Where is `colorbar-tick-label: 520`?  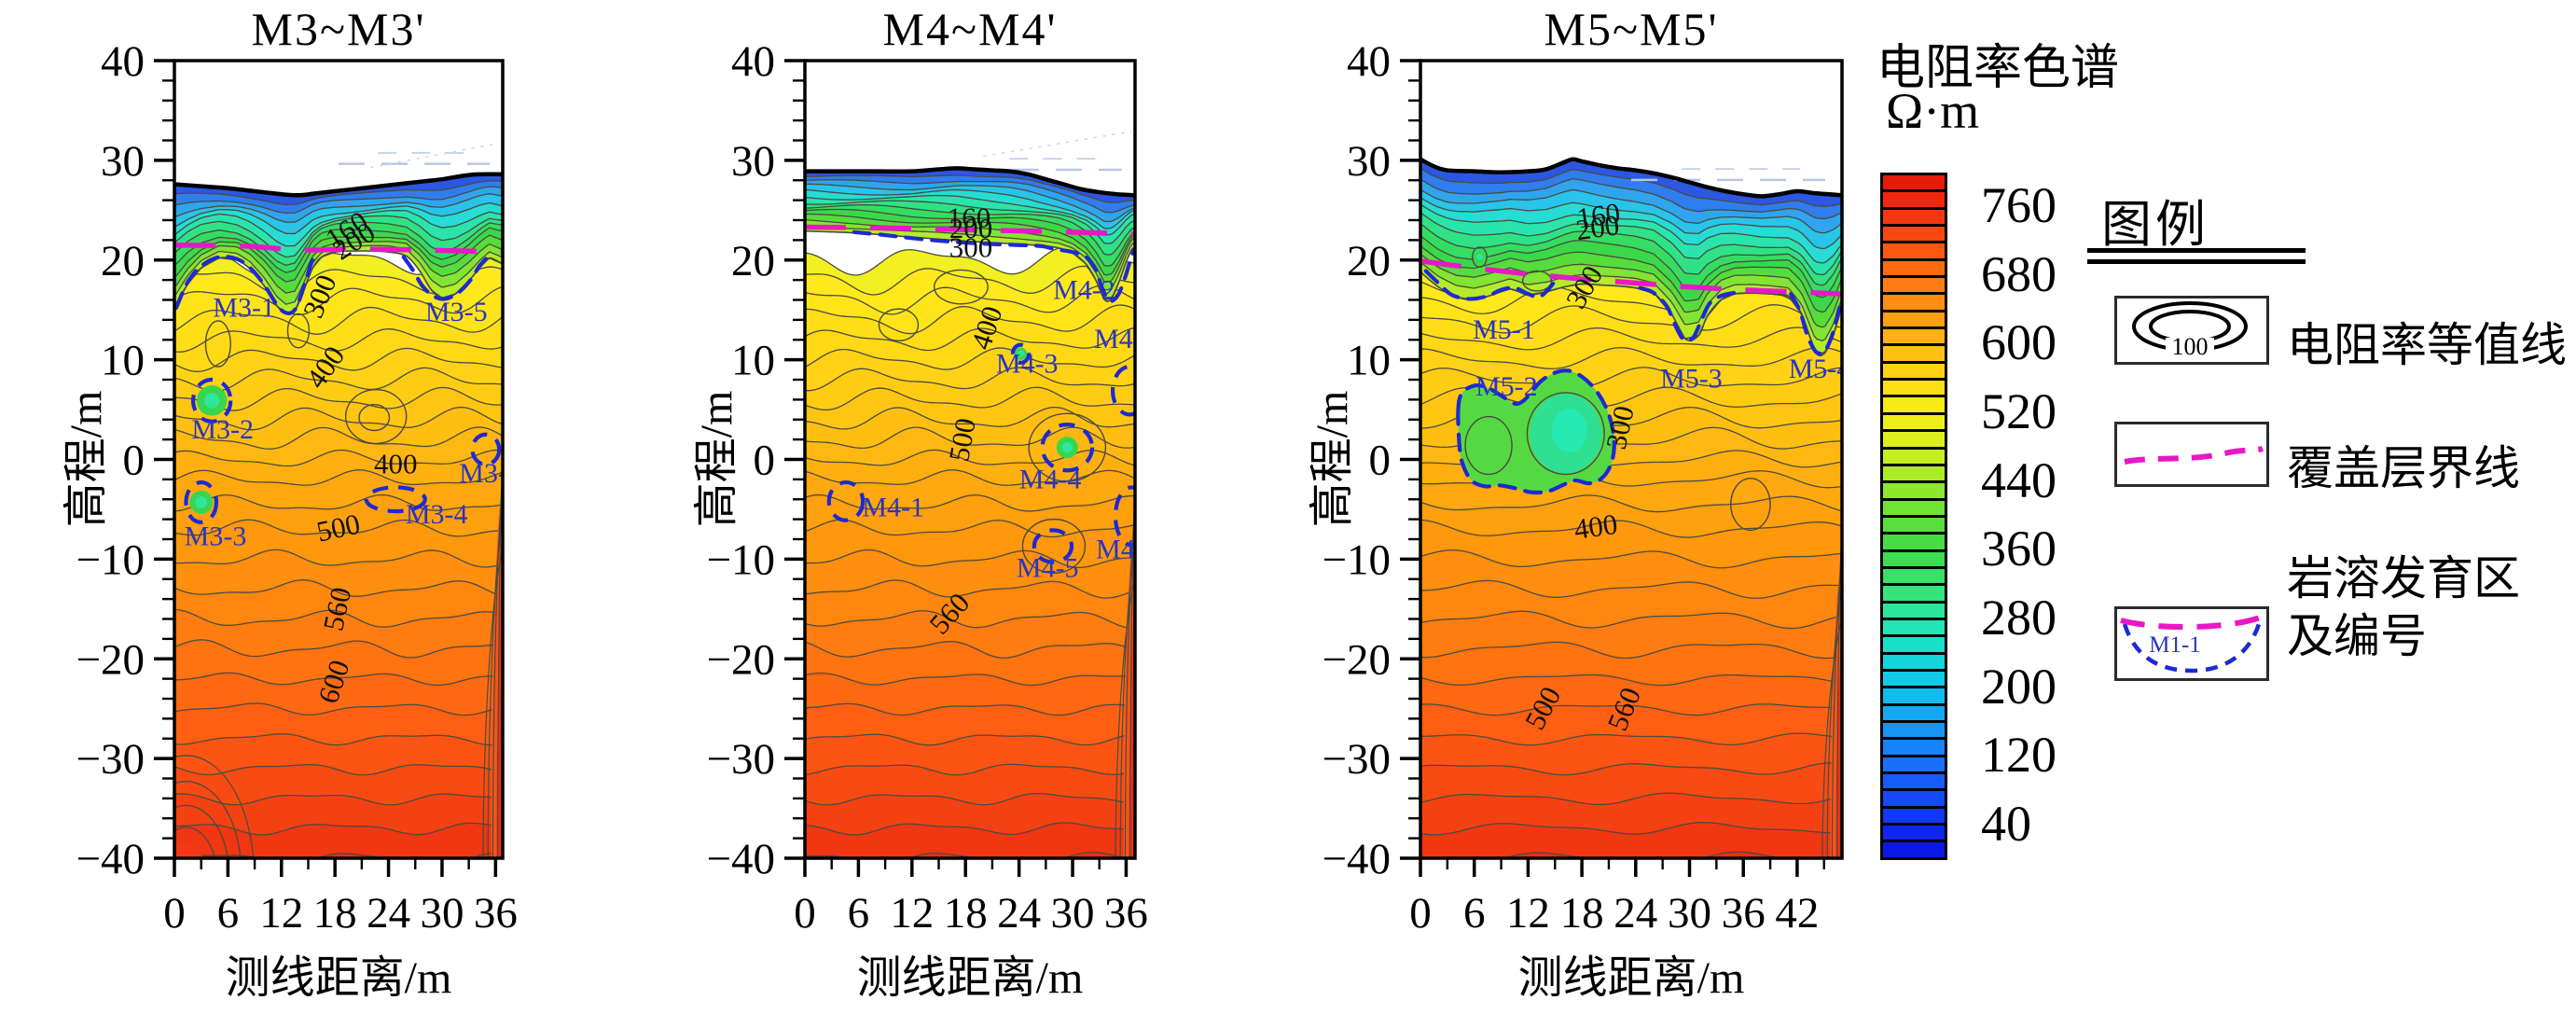
colorbar-tick-label: 520 is located at coordinates (2019, 410).